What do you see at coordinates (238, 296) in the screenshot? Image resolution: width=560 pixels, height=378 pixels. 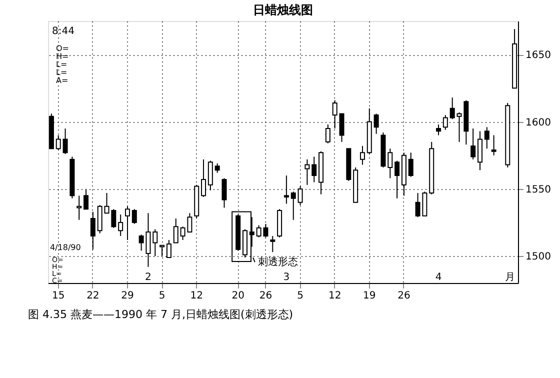 I see `x-tick-label: 20` at bounding box center [238, 296].